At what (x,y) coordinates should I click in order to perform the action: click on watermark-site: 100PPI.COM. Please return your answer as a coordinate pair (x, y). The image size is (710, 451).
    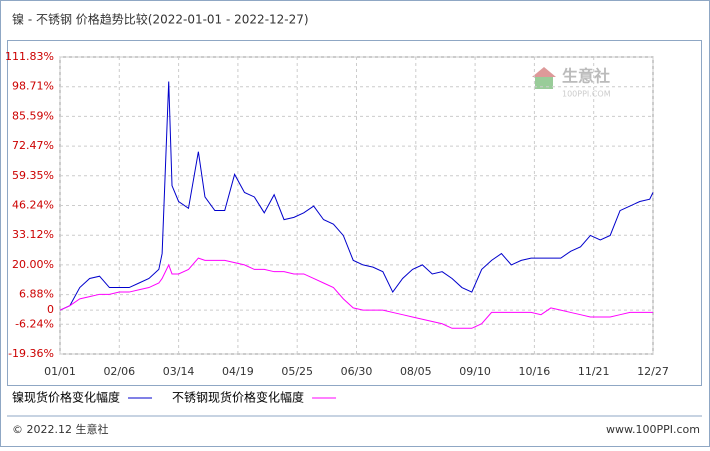
    Looking at the image, I should click on (586, 94).